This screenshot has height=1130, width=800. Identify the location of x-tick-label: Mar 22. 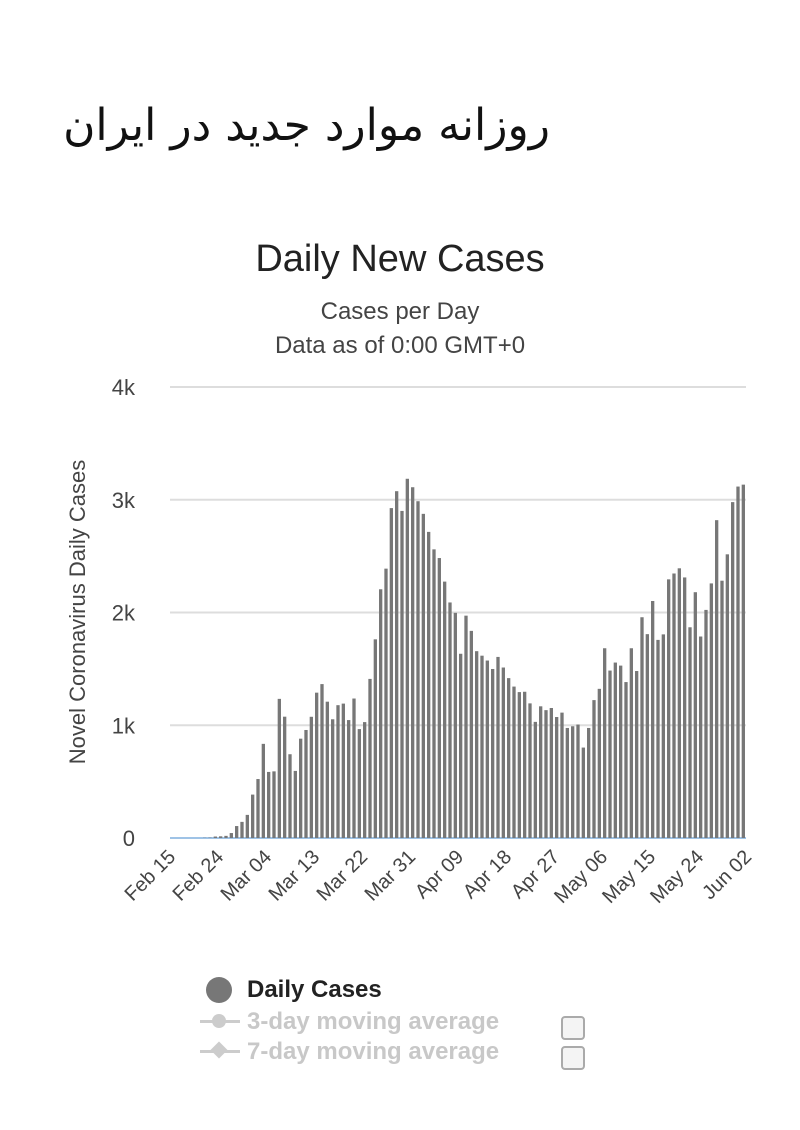
(343, 876).